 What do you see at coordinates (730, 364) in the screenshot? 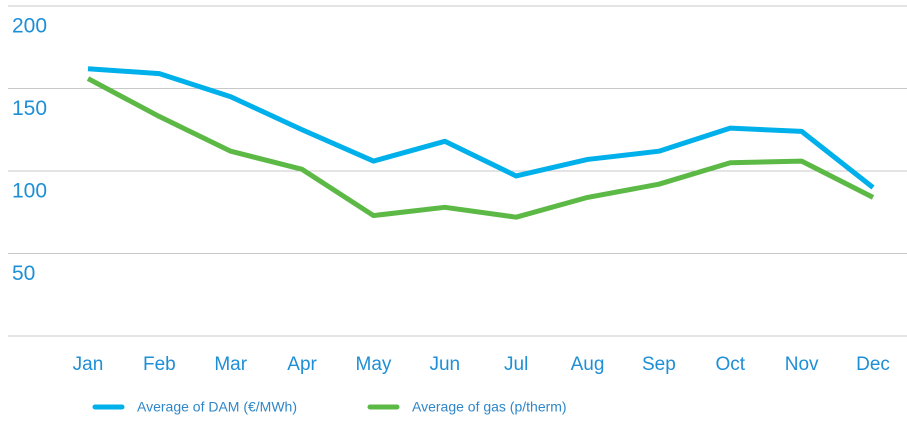
I see `x-tick-label: Oct` at bounding box center [730, 364].